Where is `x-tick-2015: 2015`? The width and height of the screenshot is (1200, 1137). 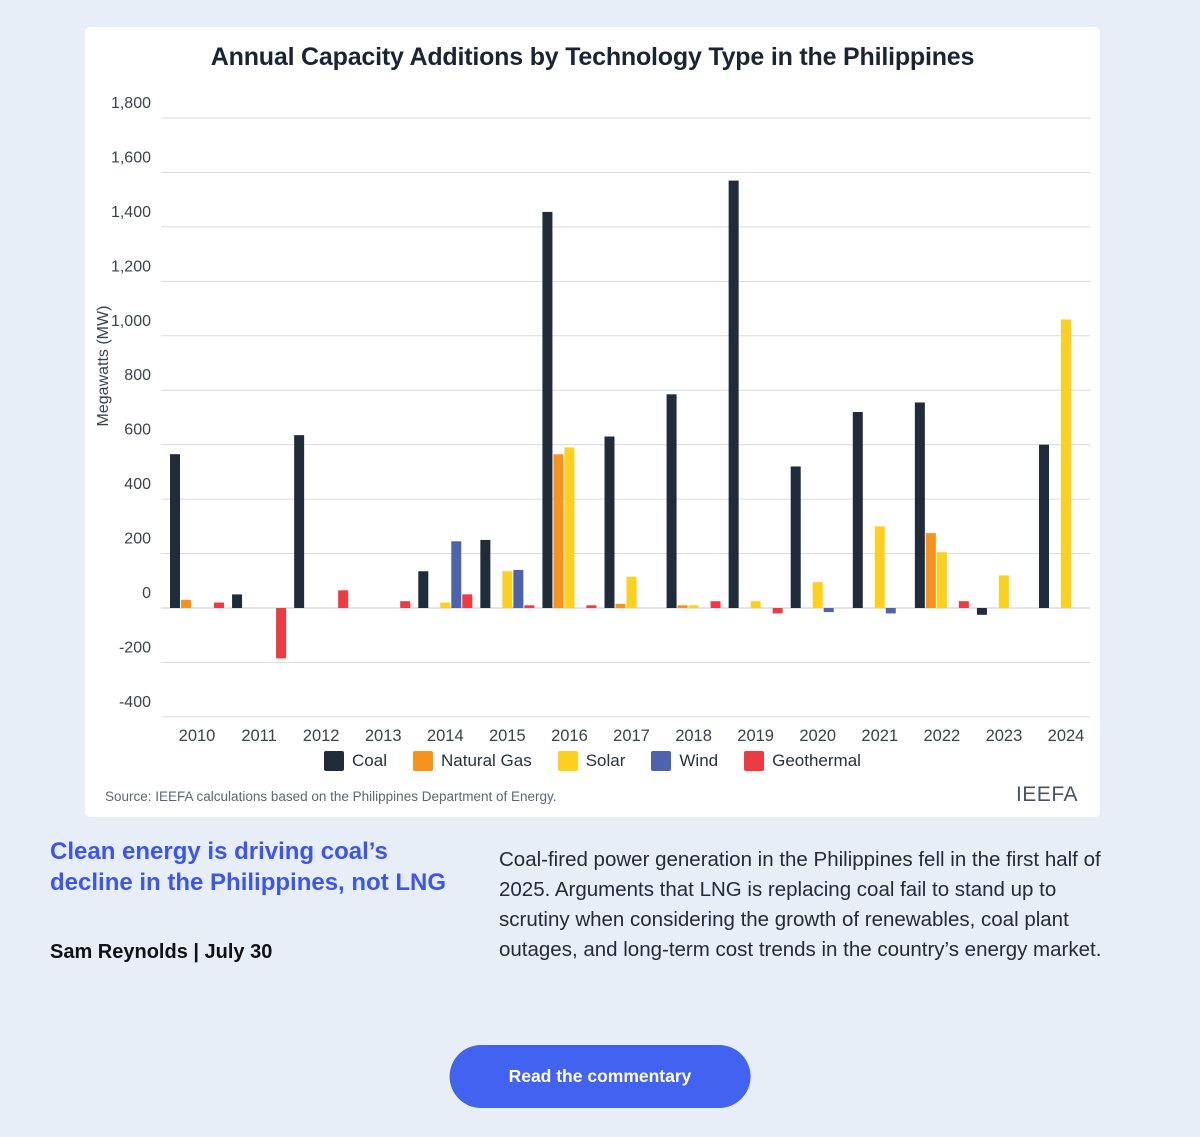
x-tick-2015: 2015 is located at coordinates (507, 736).